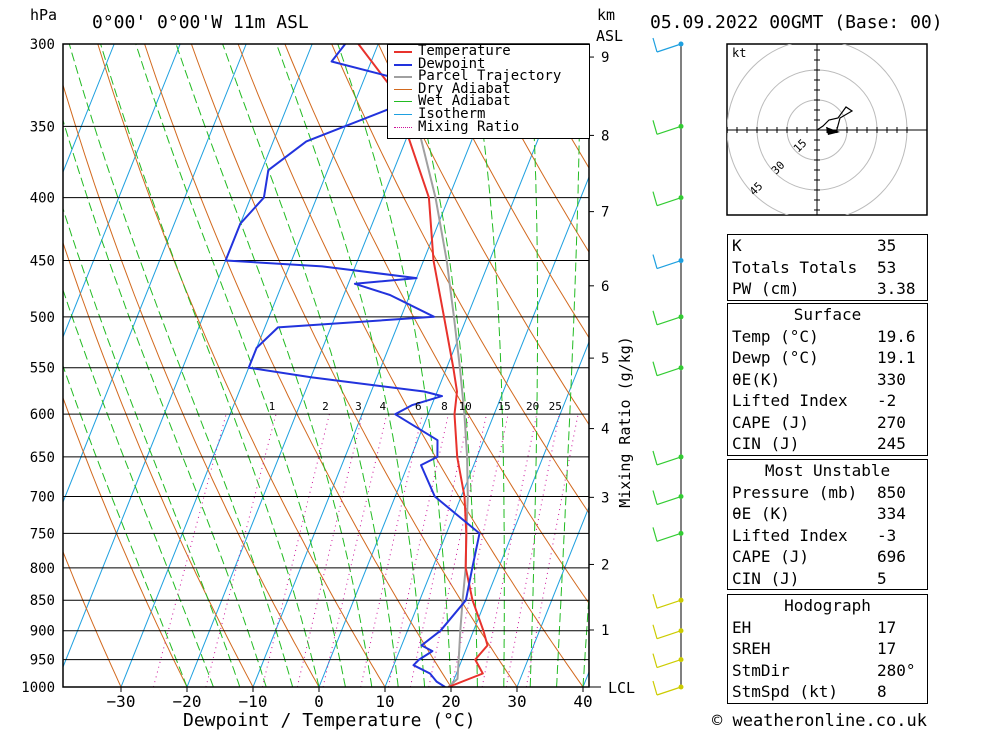 The image size is (1000, 733). What do you see at coordinates (429, 365) in the screenshot?
I see `parcel-trajectory-curve` at bounding box center [429, 365].